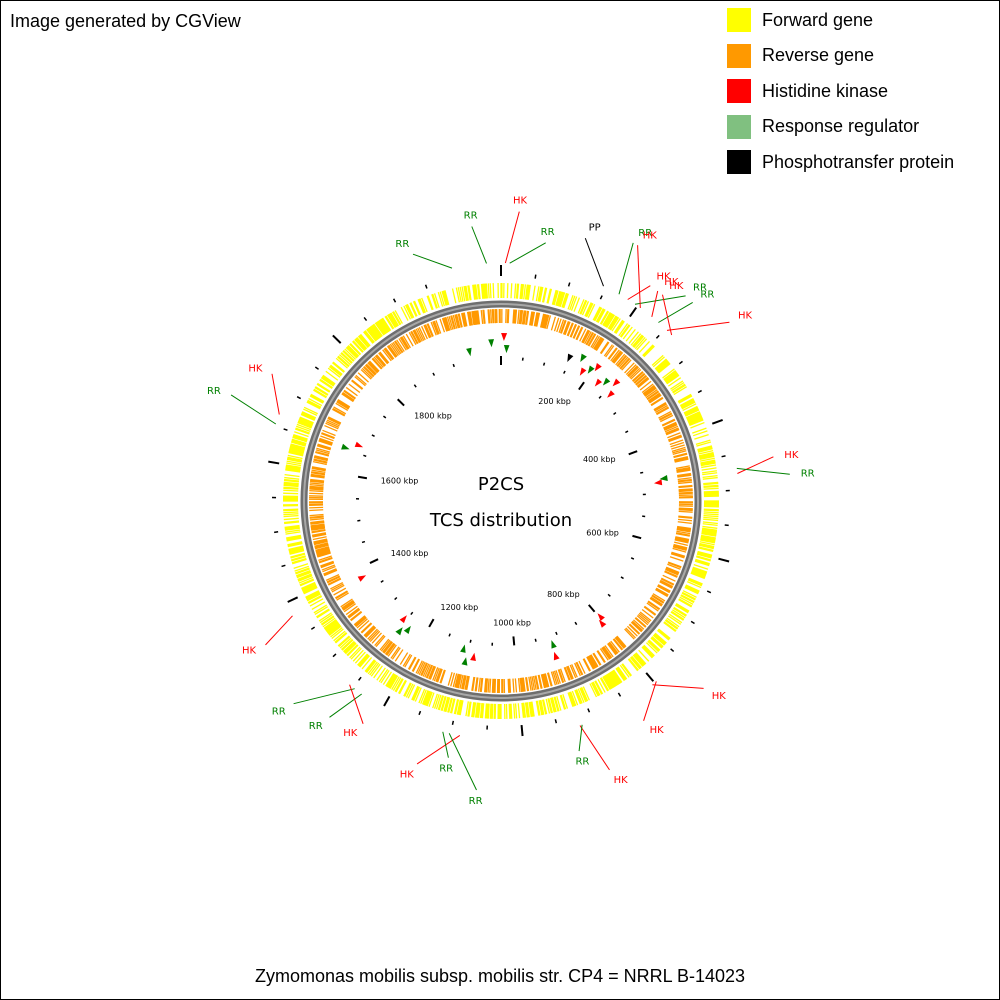  Describe the element at coordinates (570, 357) in the screenshot. I see `phosphotransfer-protein-marker` at that location.